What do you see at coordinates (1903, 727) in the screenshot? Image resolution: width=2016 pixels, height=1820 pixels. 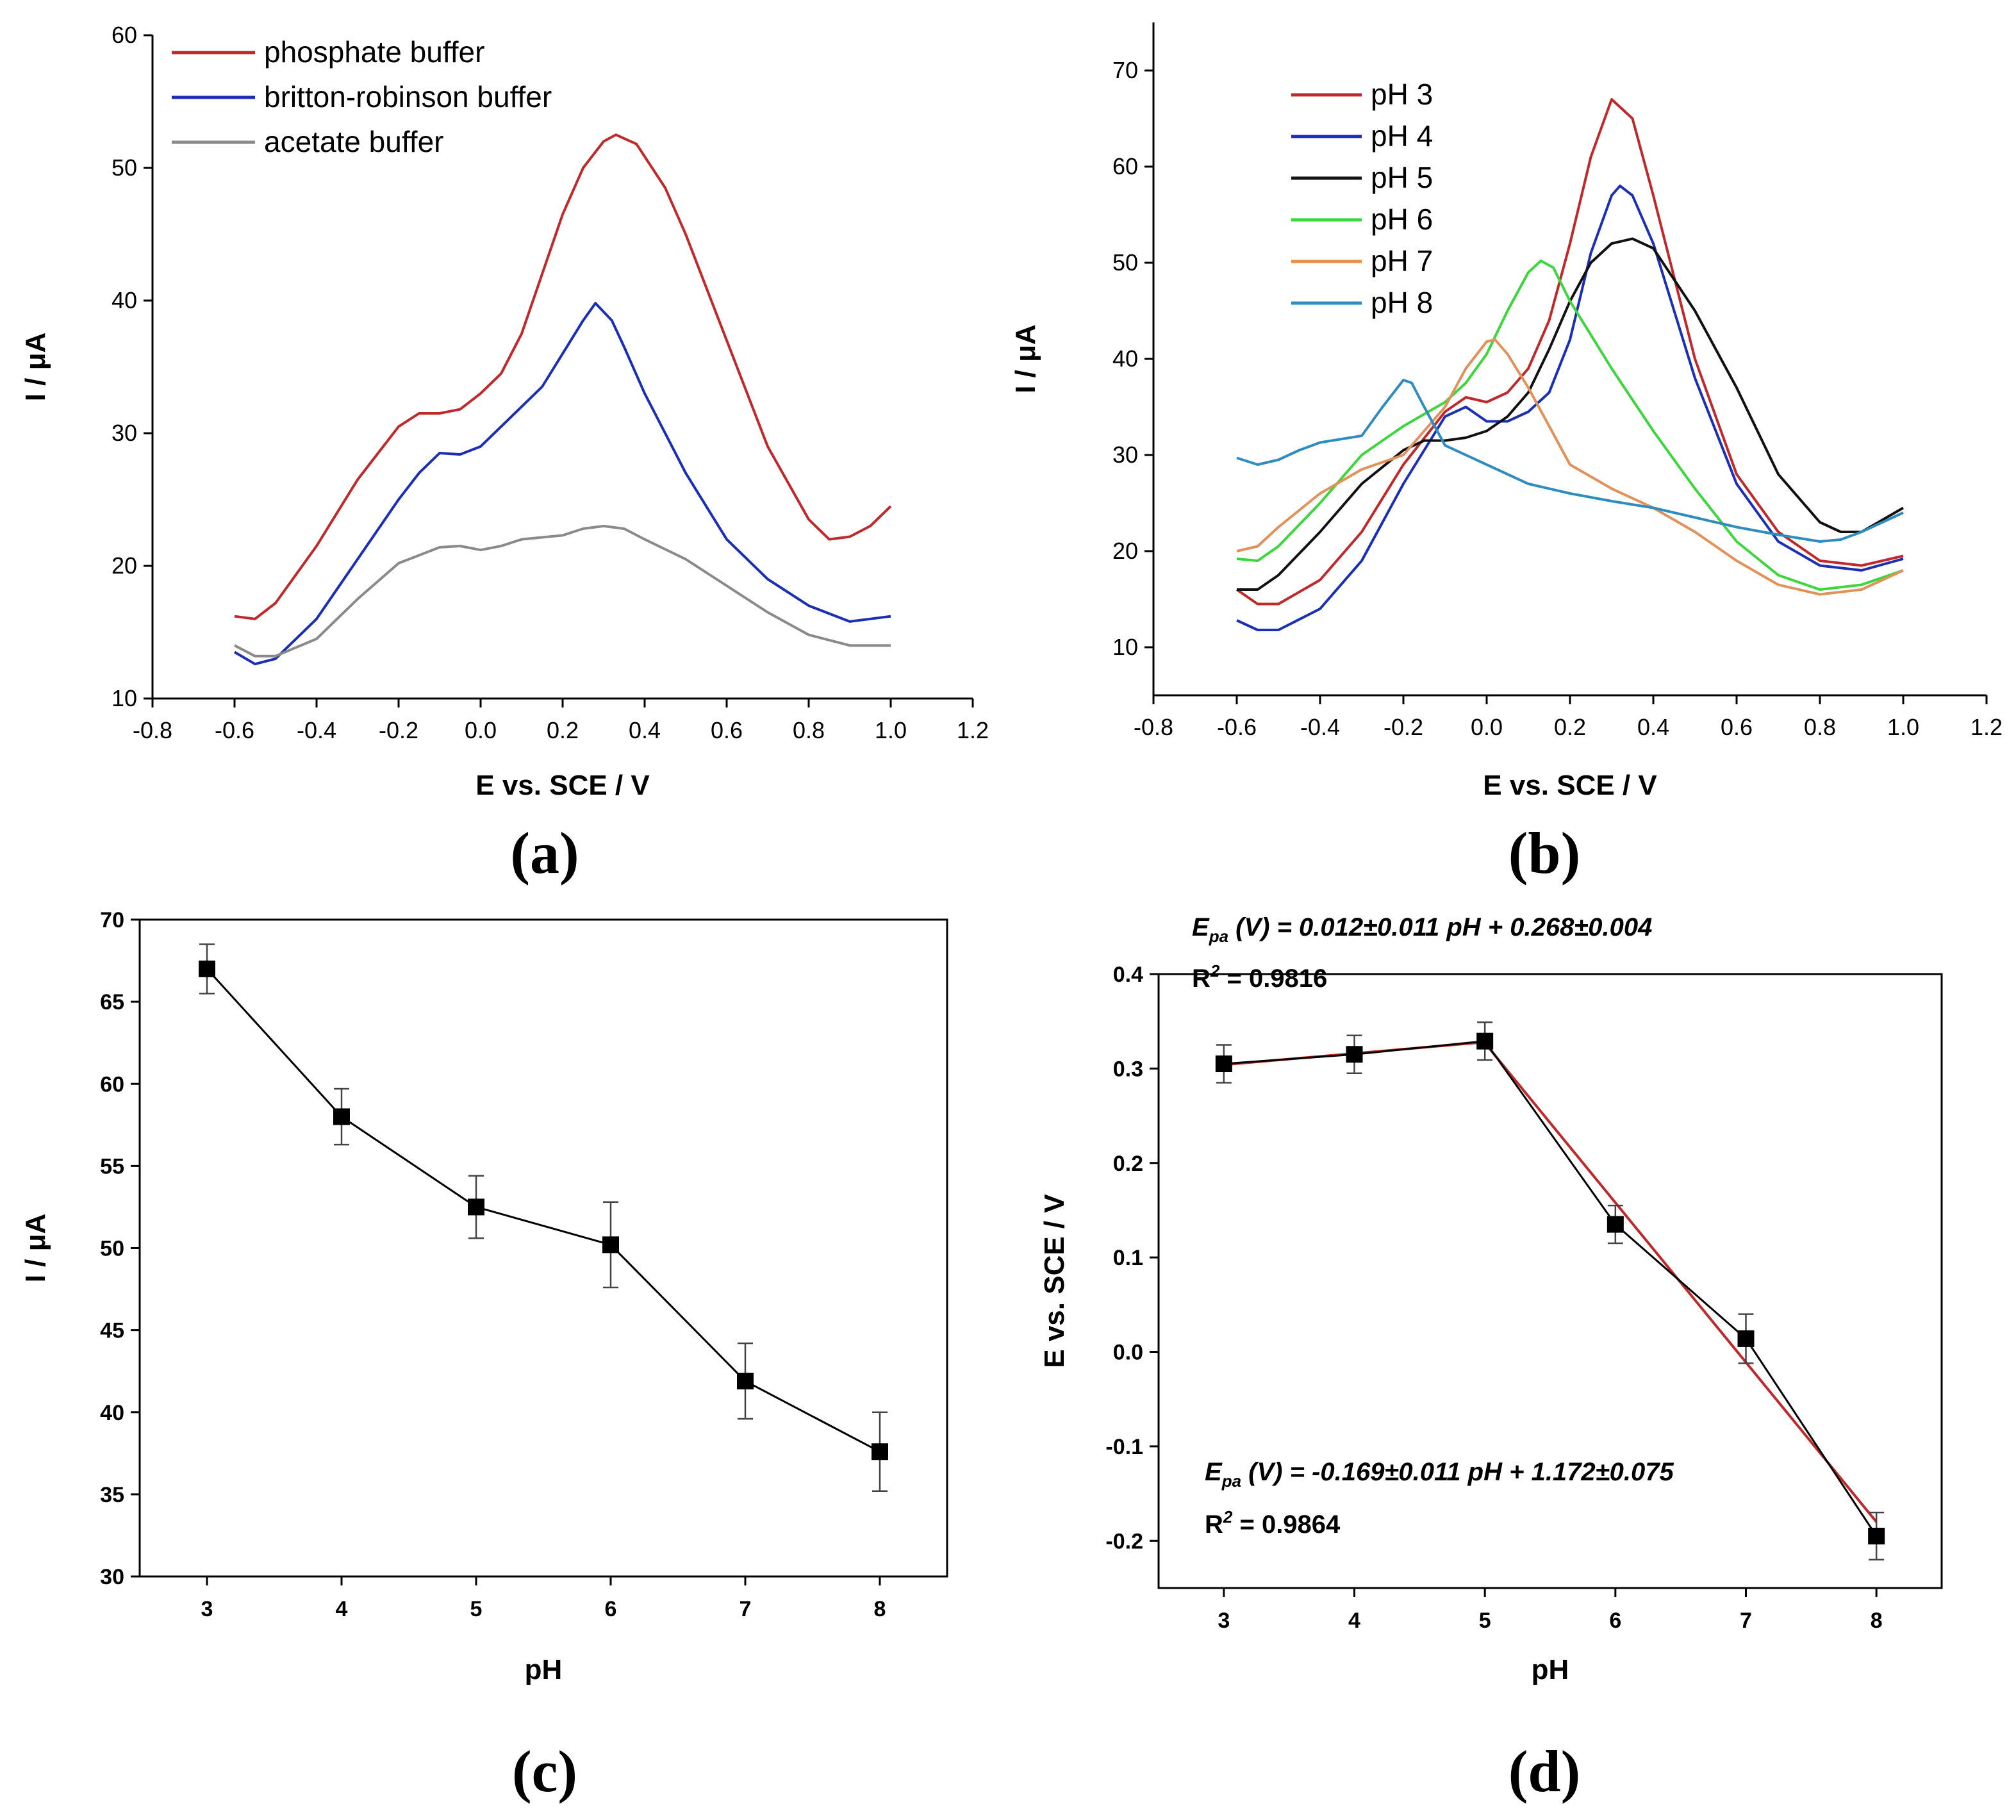 I see `x-tick-label: 1.0` at bounding box center [1903, 727].